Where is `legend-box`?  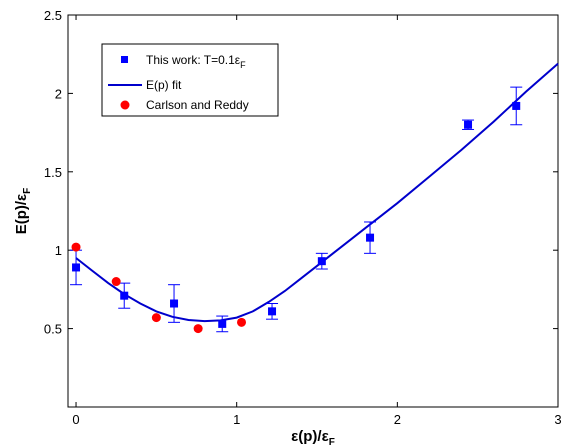
legend-box is located at coordinates (190, 80).